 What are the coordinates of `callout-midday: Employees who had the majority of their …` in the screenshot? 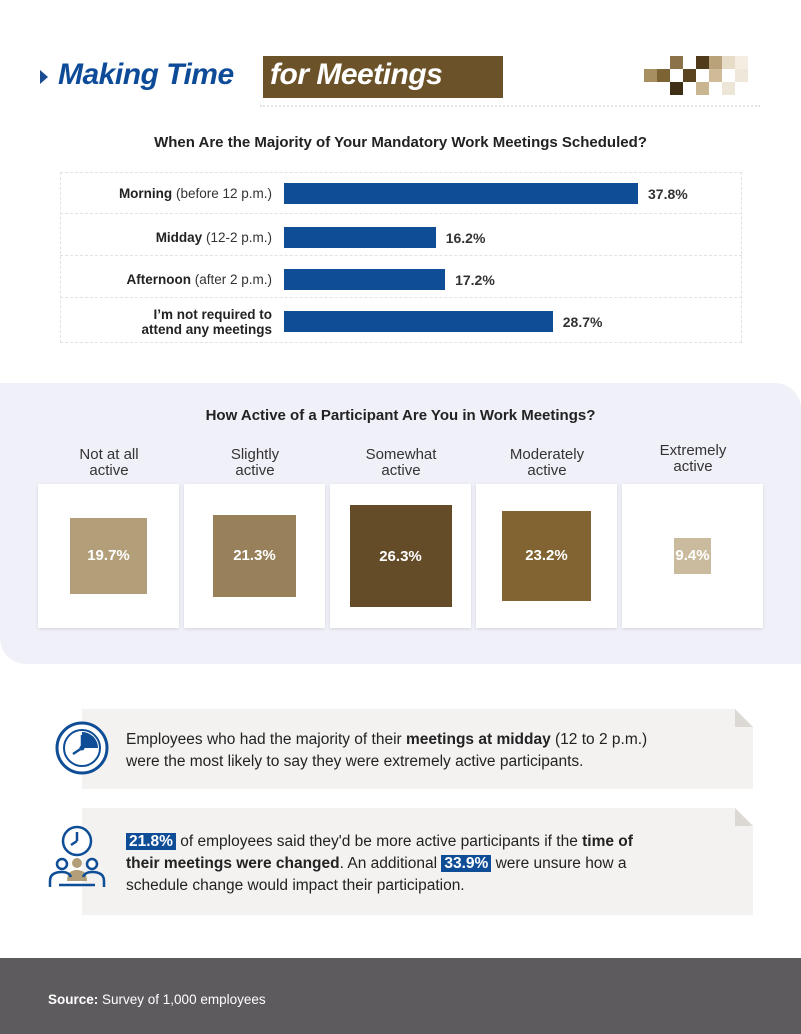 It's located at (417, 749).